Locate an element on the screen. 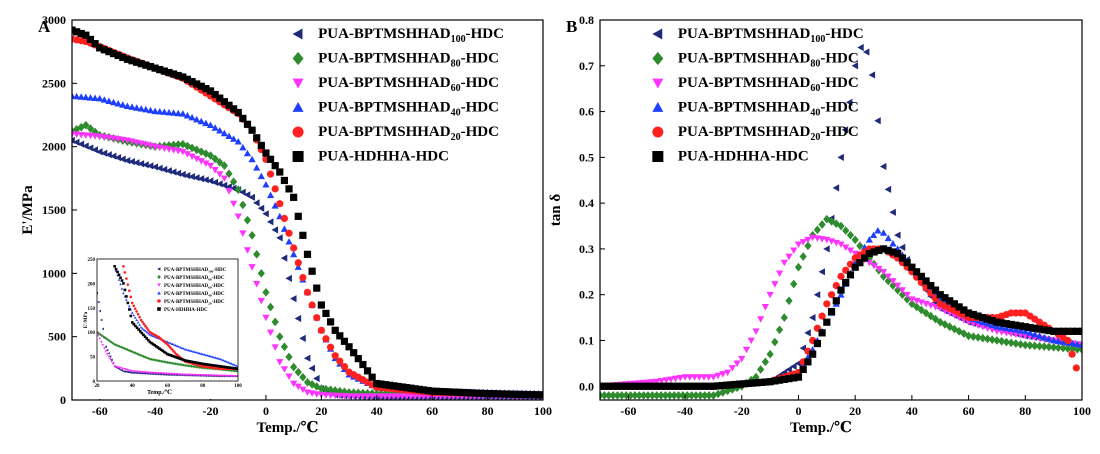 The width and height of the screenshot is (1100, 454). inset-y-tick-label: 100 is located at coordinates (92, 333).